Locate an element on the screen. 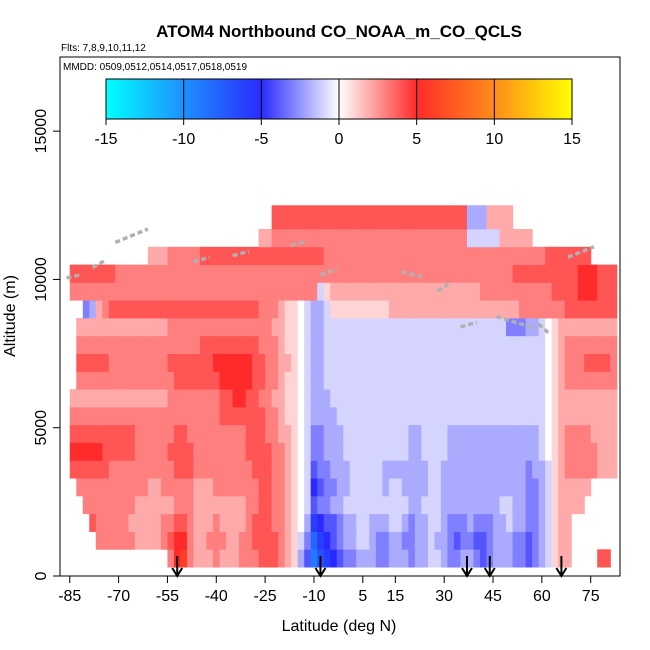  chart-title: ATOM4 Northbound CO_NOAA_m_CO_QCLS is located at coordinates (339, 31).